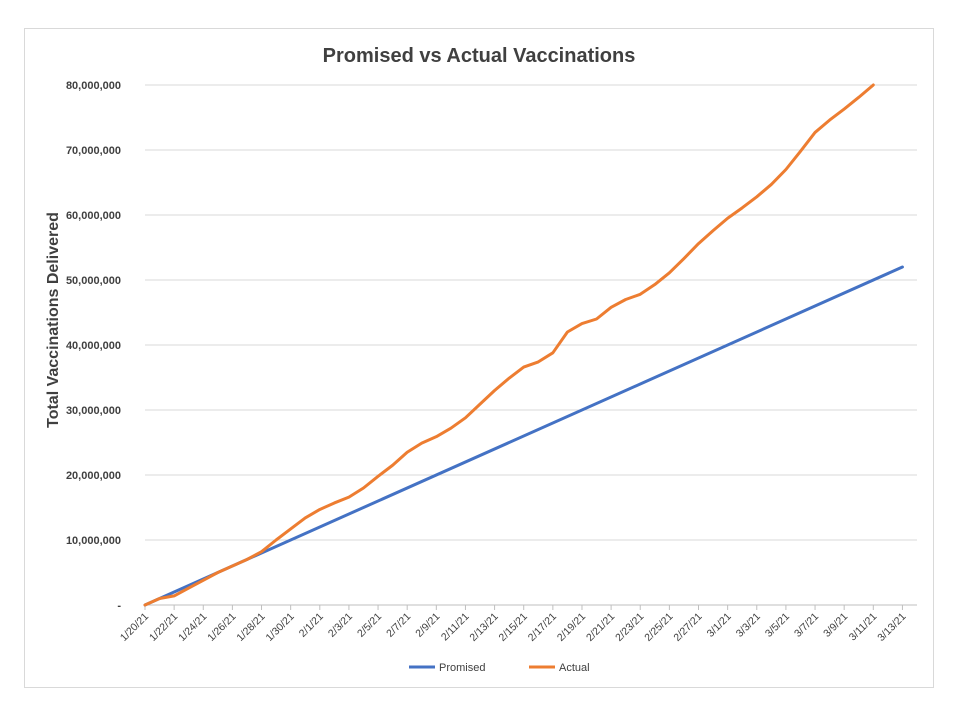  I want to click on x-tick-label: 2/7/21, so click(398, 625).